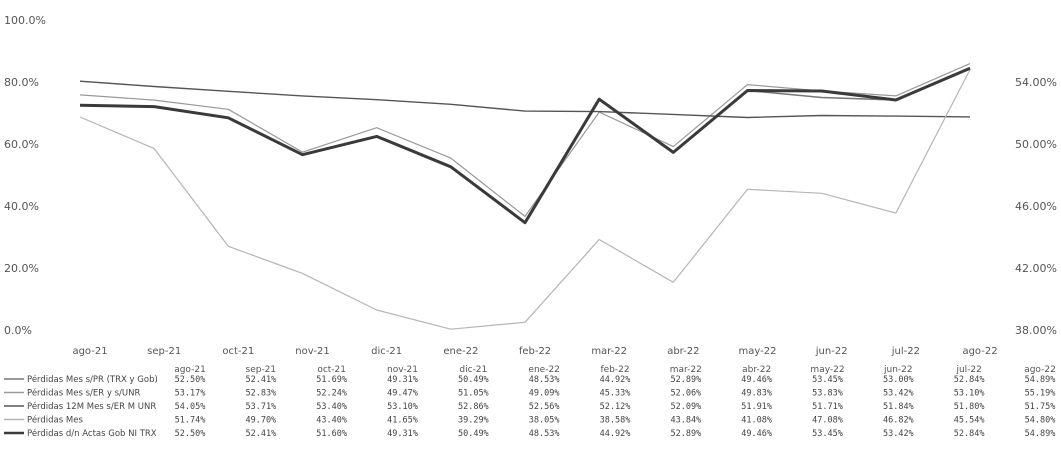  I want to click on table-cell: 39.29%, so click(473, 421).